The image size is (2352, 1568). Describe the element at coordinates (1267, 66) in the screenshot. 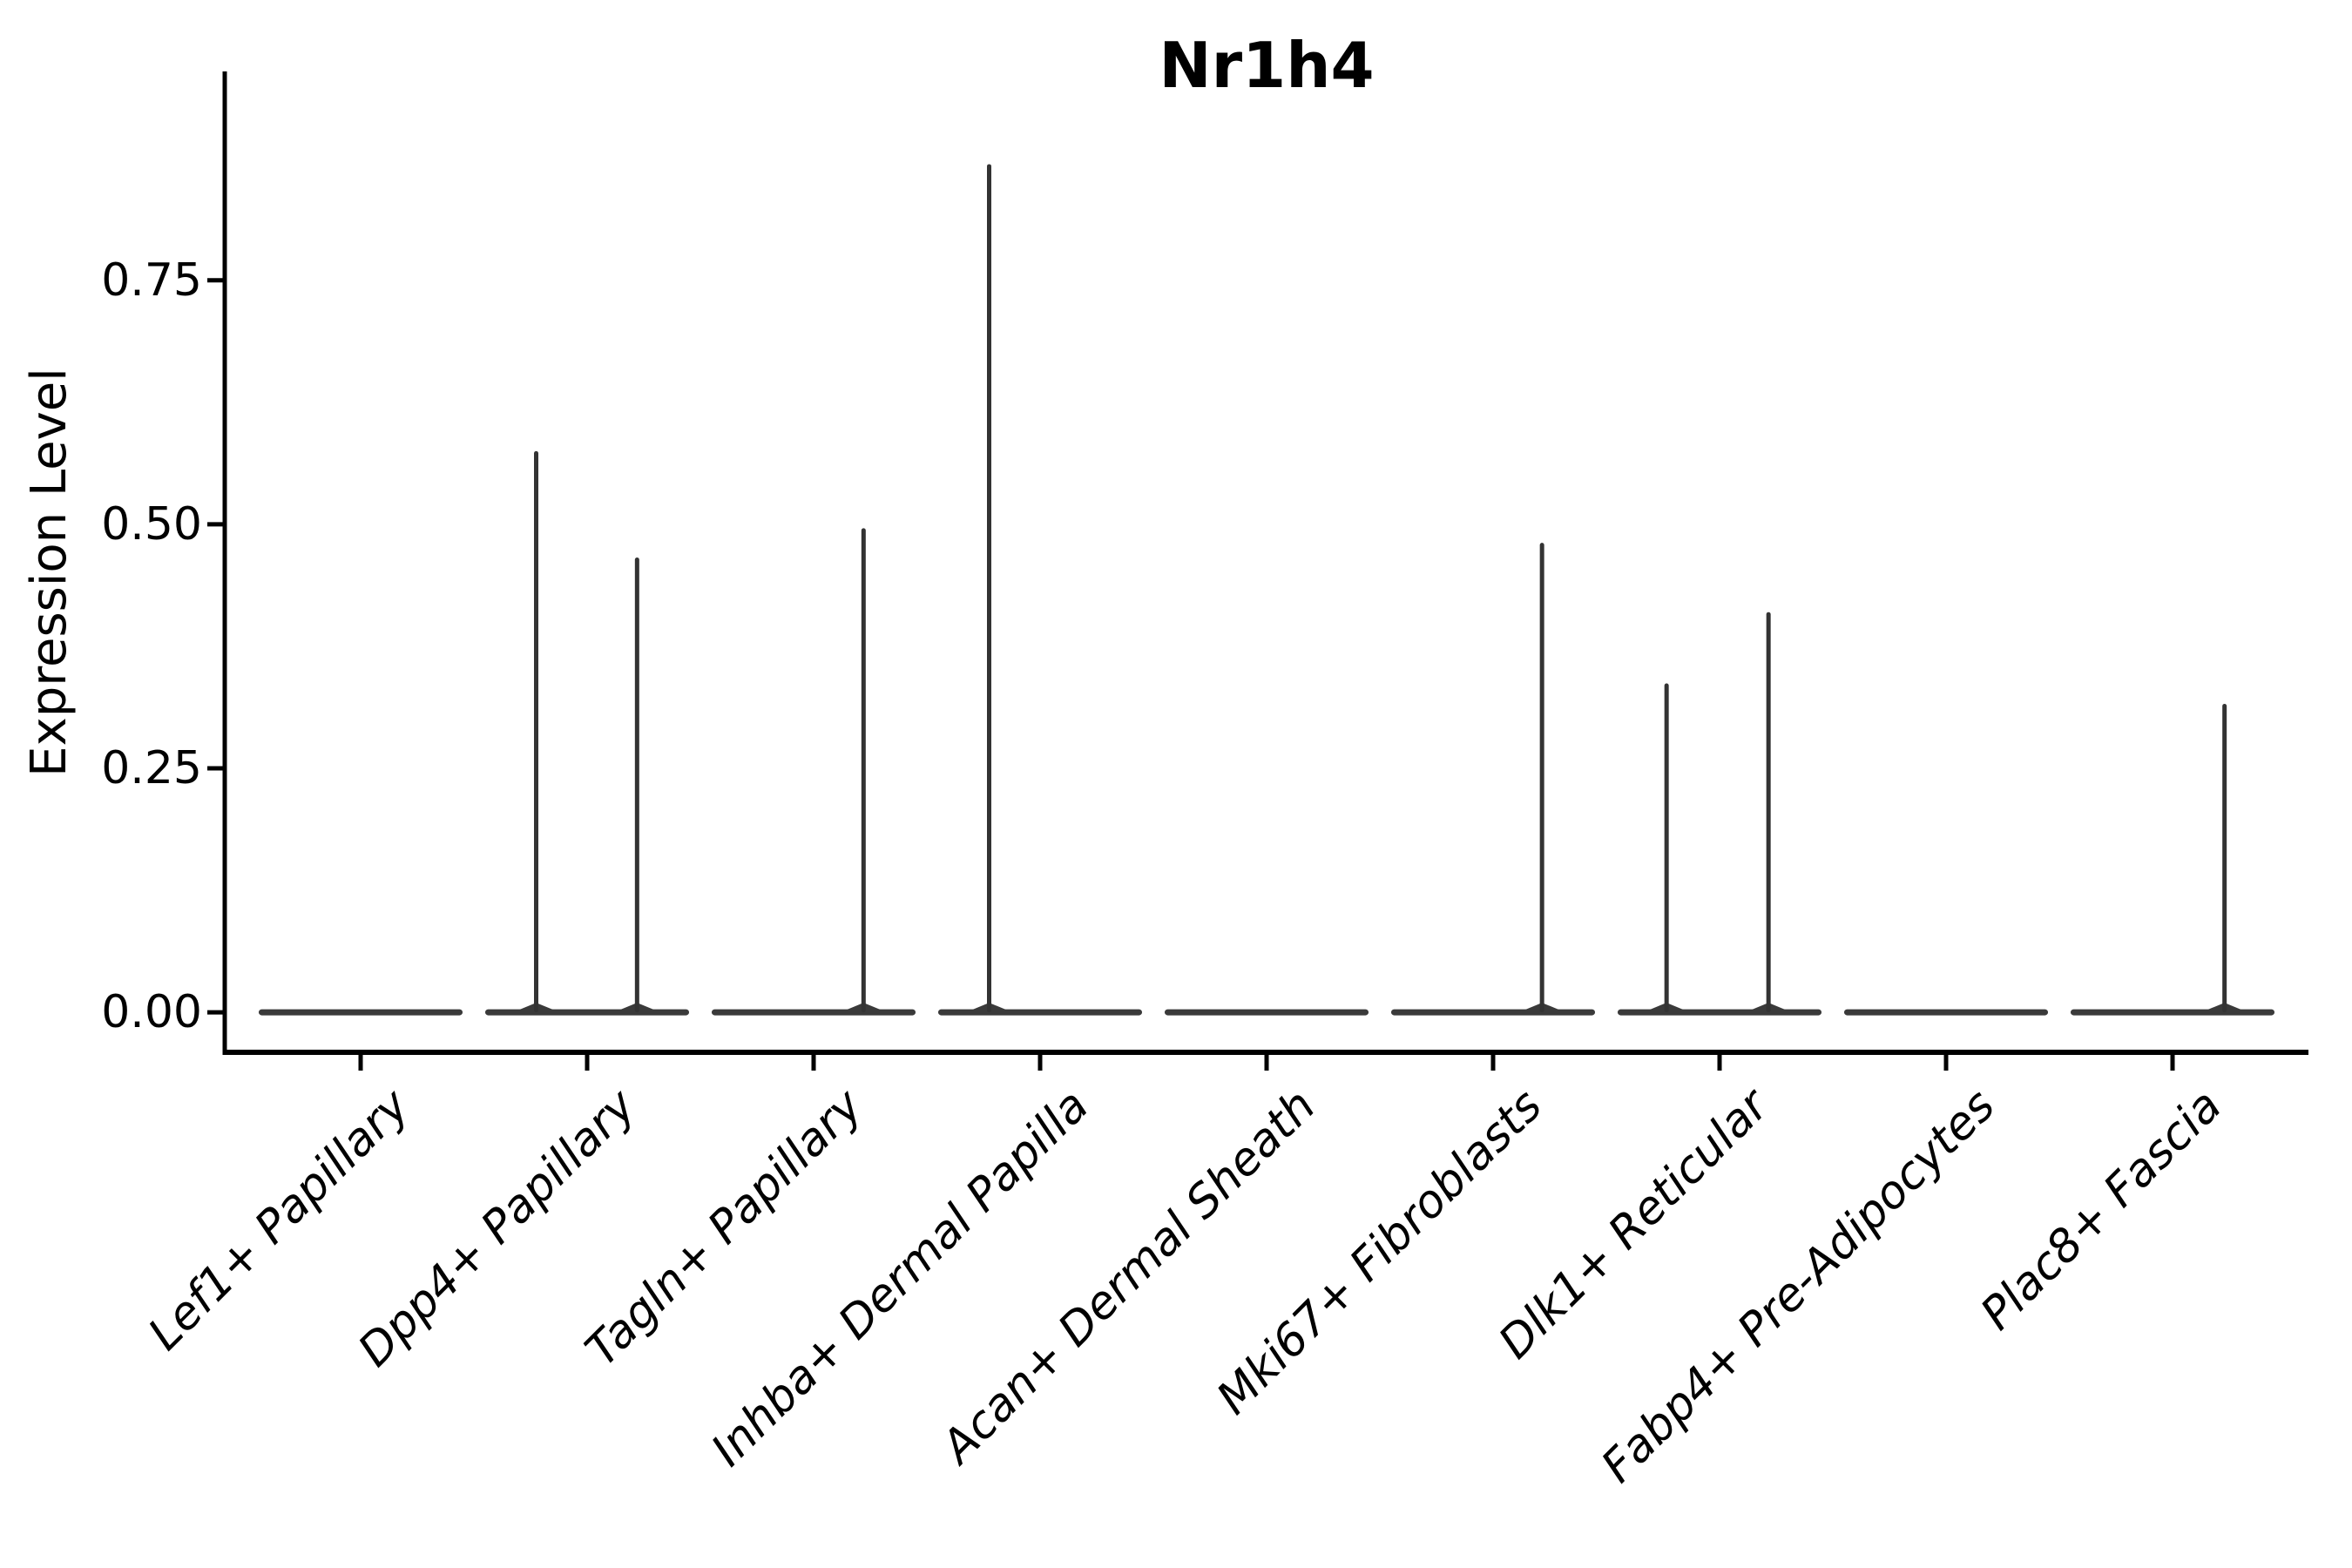

I see `chart-title: Nr1h4` at that location.